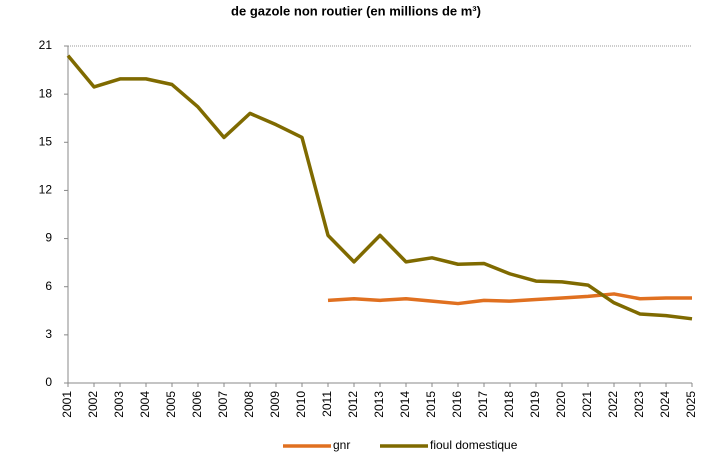 Image resolution: width=713 pixels, height=452 pixels. I want to click on y-tick-label: 9, so click(48, 238).